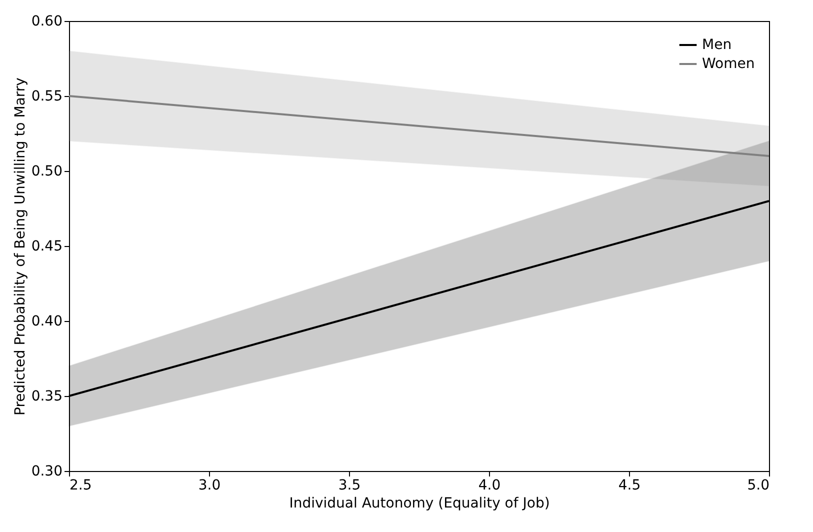 This screenshot has width=813, height=532. Describe the element at coordinates (419, 504) in the screenshot. I see `x-axis-title: Individual Autonomy (Equality of Job)` at that location.